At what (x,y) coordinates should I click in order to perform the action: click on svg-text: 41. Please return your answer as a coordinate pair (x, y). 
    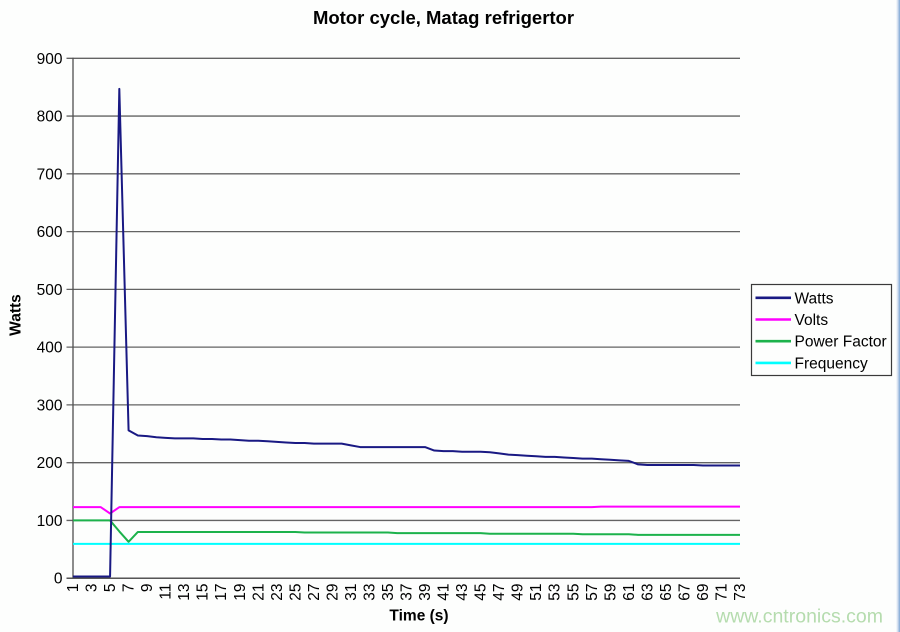
    Looking at the image, I should click on (444, 592).